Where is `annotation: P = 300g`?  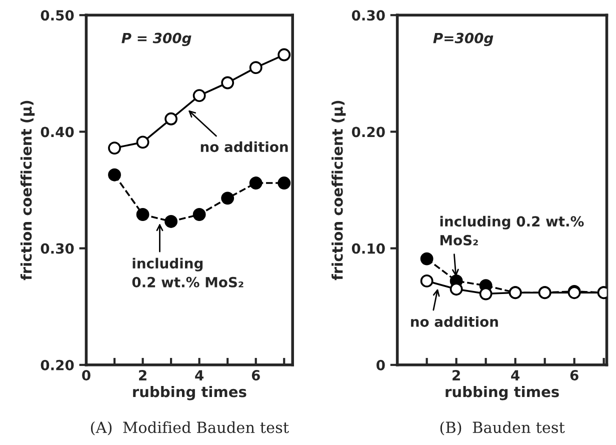
annotation: P = 300g is located at coordinates (157, 39).